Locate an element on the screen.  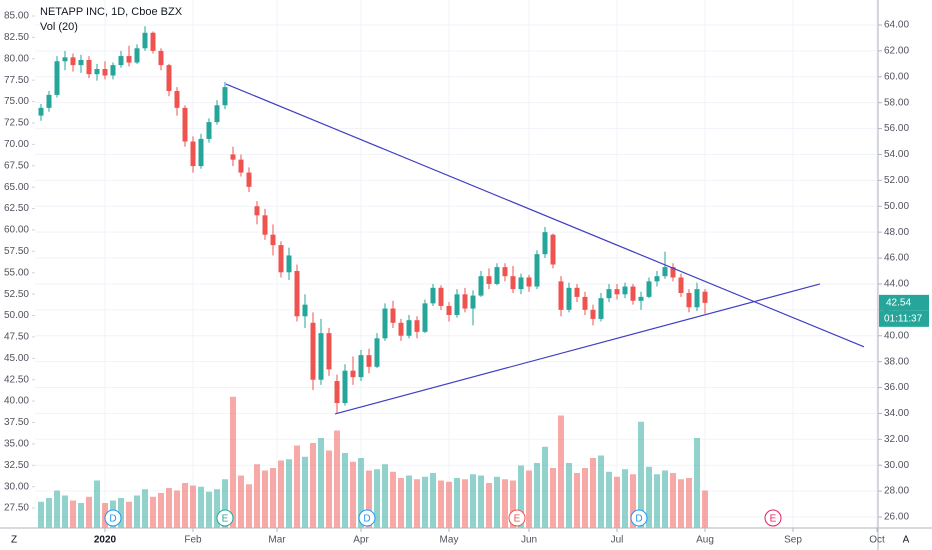
event-label: E is located at coordinates (225, 519).